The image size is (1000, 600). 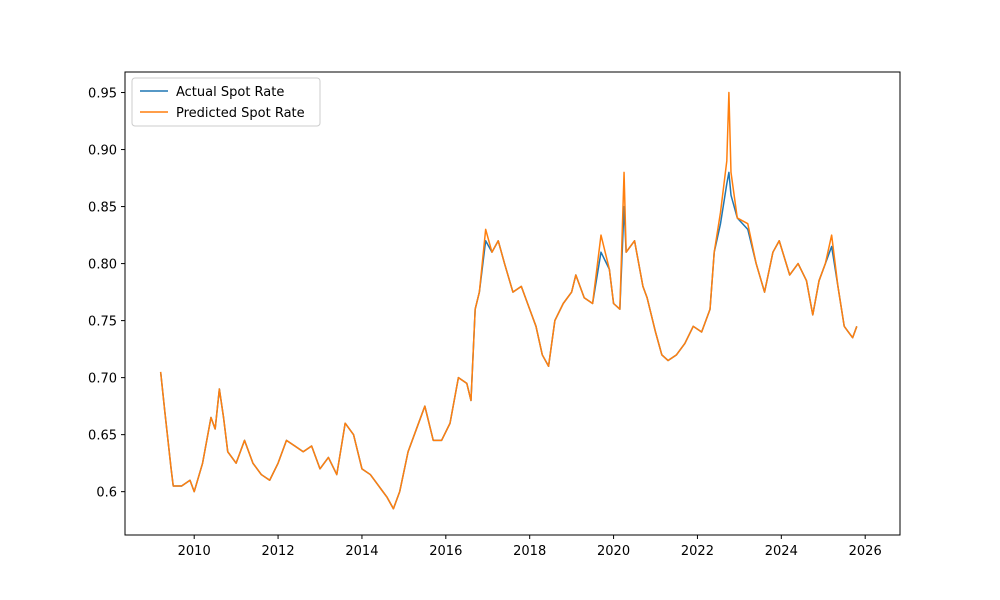 What do you see at coordinates (230, 92) in the screenshot?
I see `legend-label: Actual Spot Rate` at bounding box center [230, 92].